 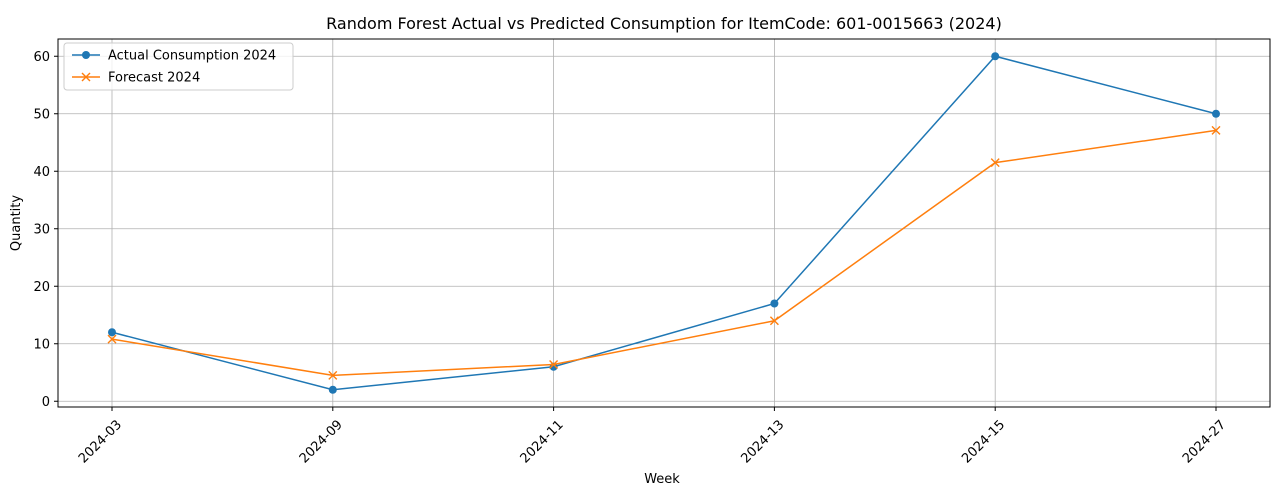 What do you see at coordinates (542, 441) in the screenshot?
I see `x-tick-label: 2024-11` at bounding box center [542, 441].